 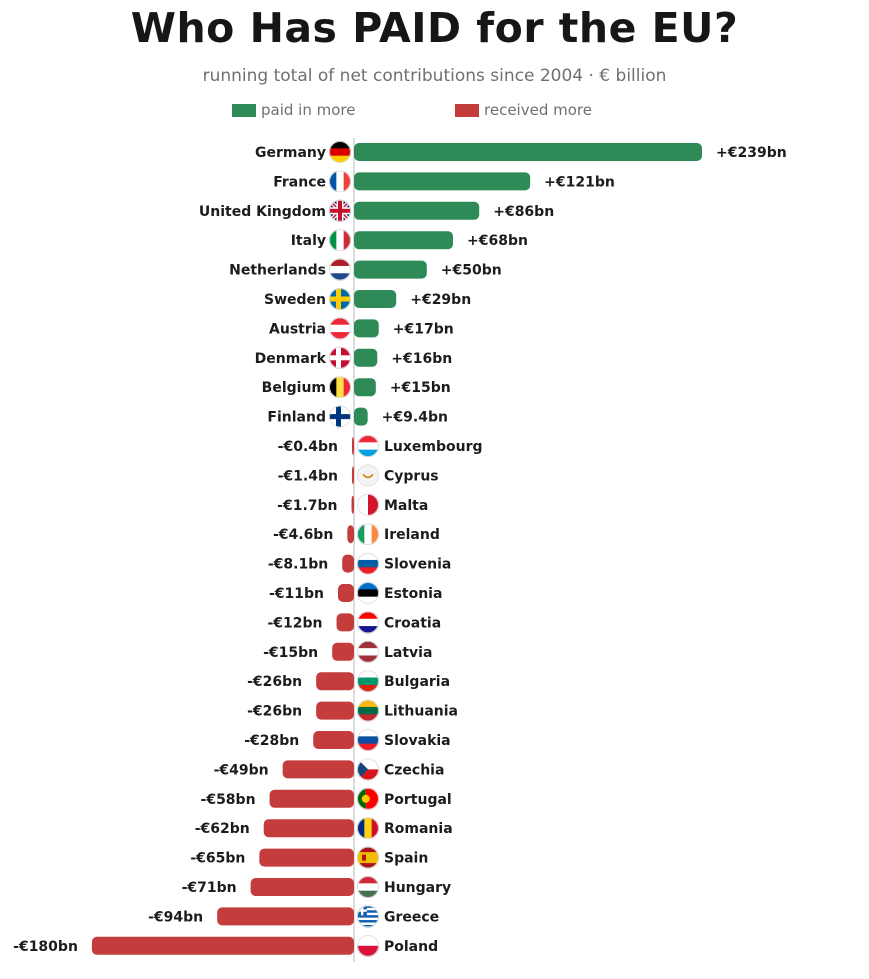 I want to click on value-label-cyprus: -€1.4bn, so click(x=308, y=476).